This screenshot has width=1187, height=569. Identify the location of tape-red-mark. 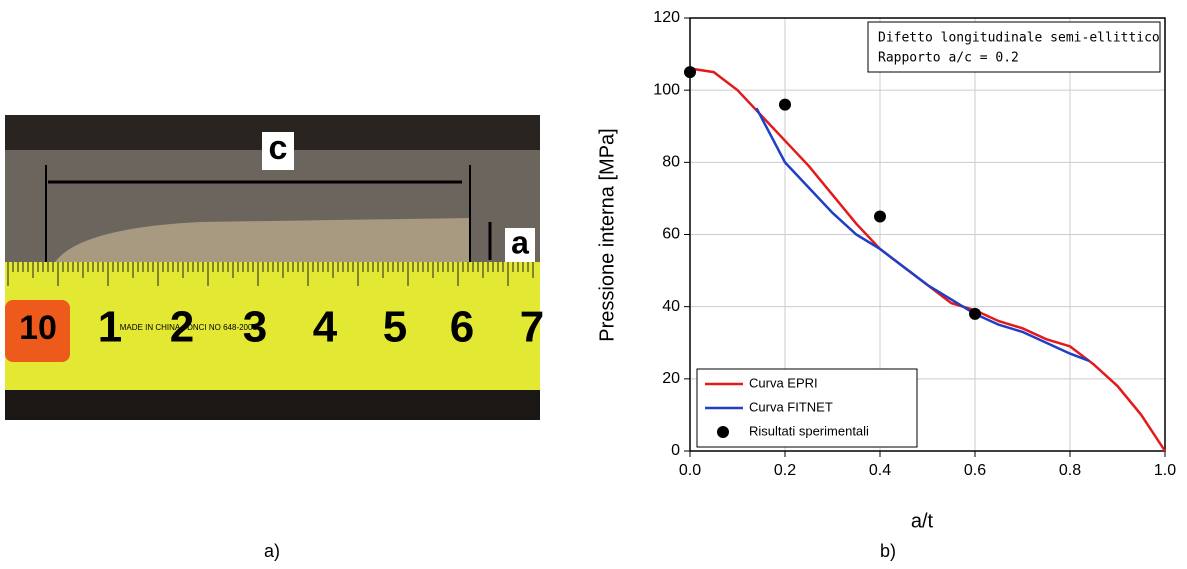
(37, 331).